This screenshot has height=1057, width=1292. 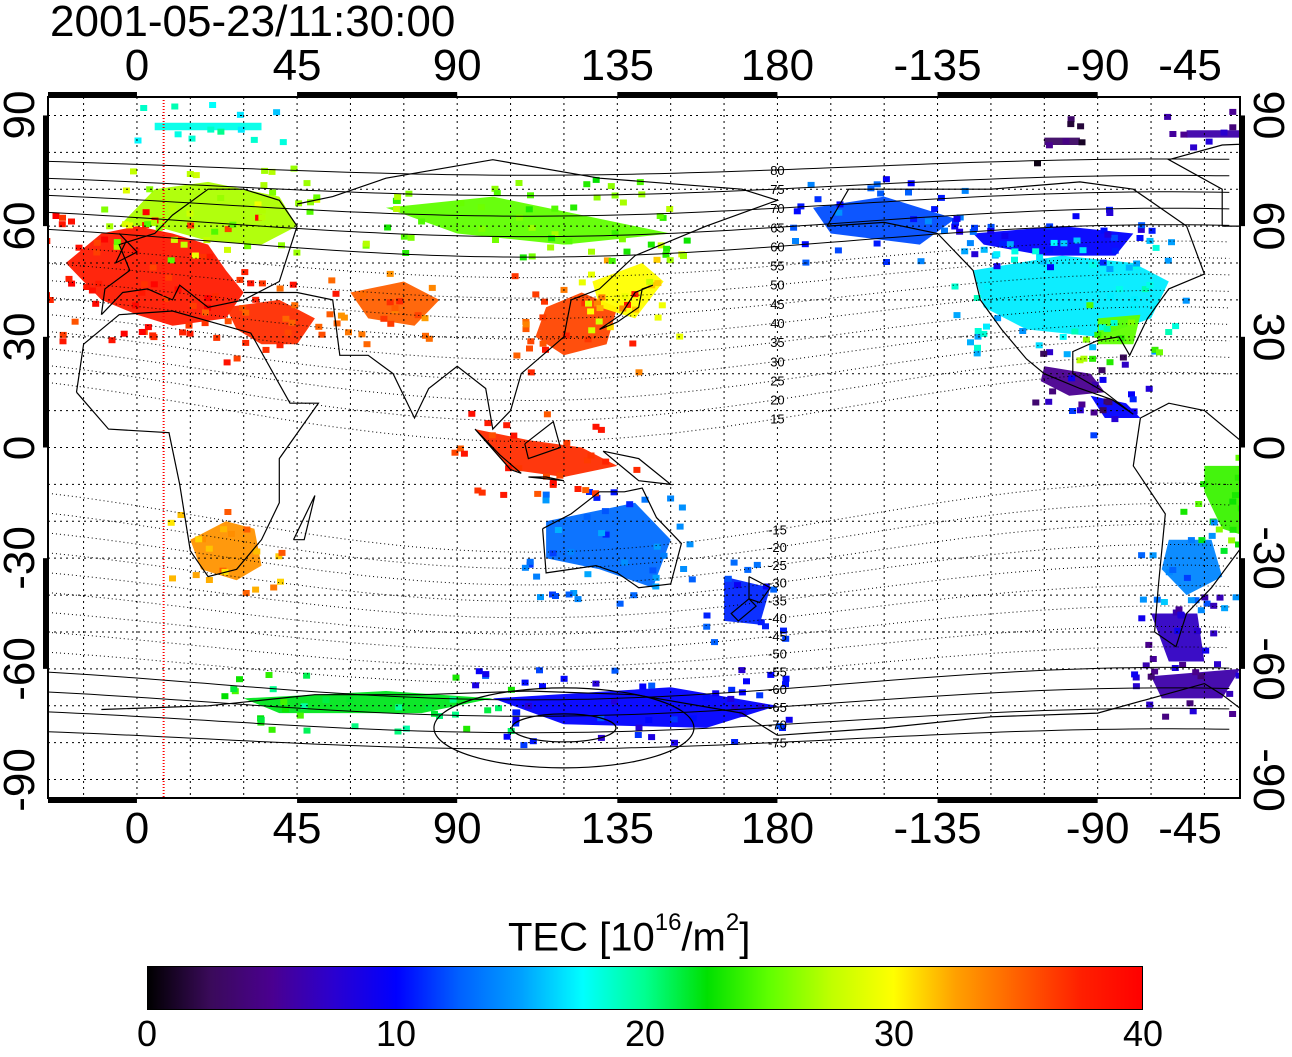 What do you see at coordinates (137, 828) in the screenshot?
I see `bottom-longitude-label: 0` at bounding box center [137, 828].